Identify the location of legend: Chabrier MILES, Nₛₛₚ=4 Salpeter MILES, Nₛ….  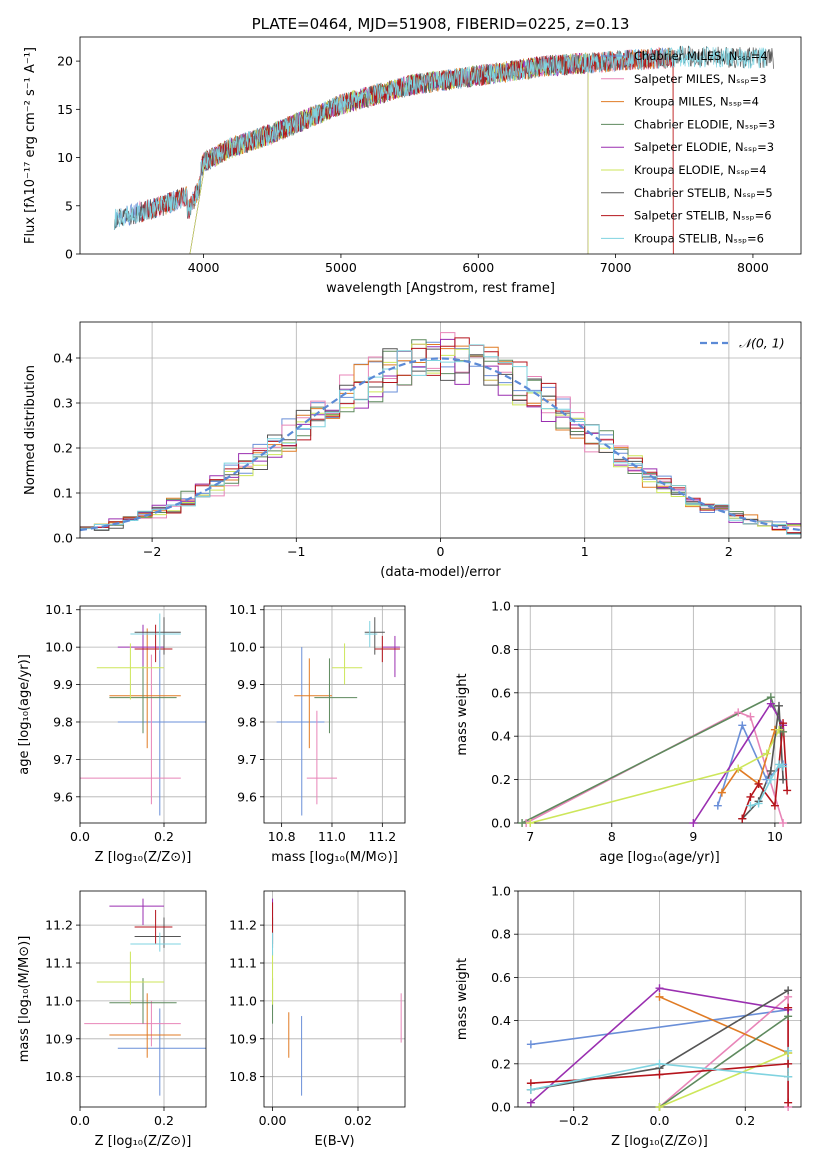
(688, 147).